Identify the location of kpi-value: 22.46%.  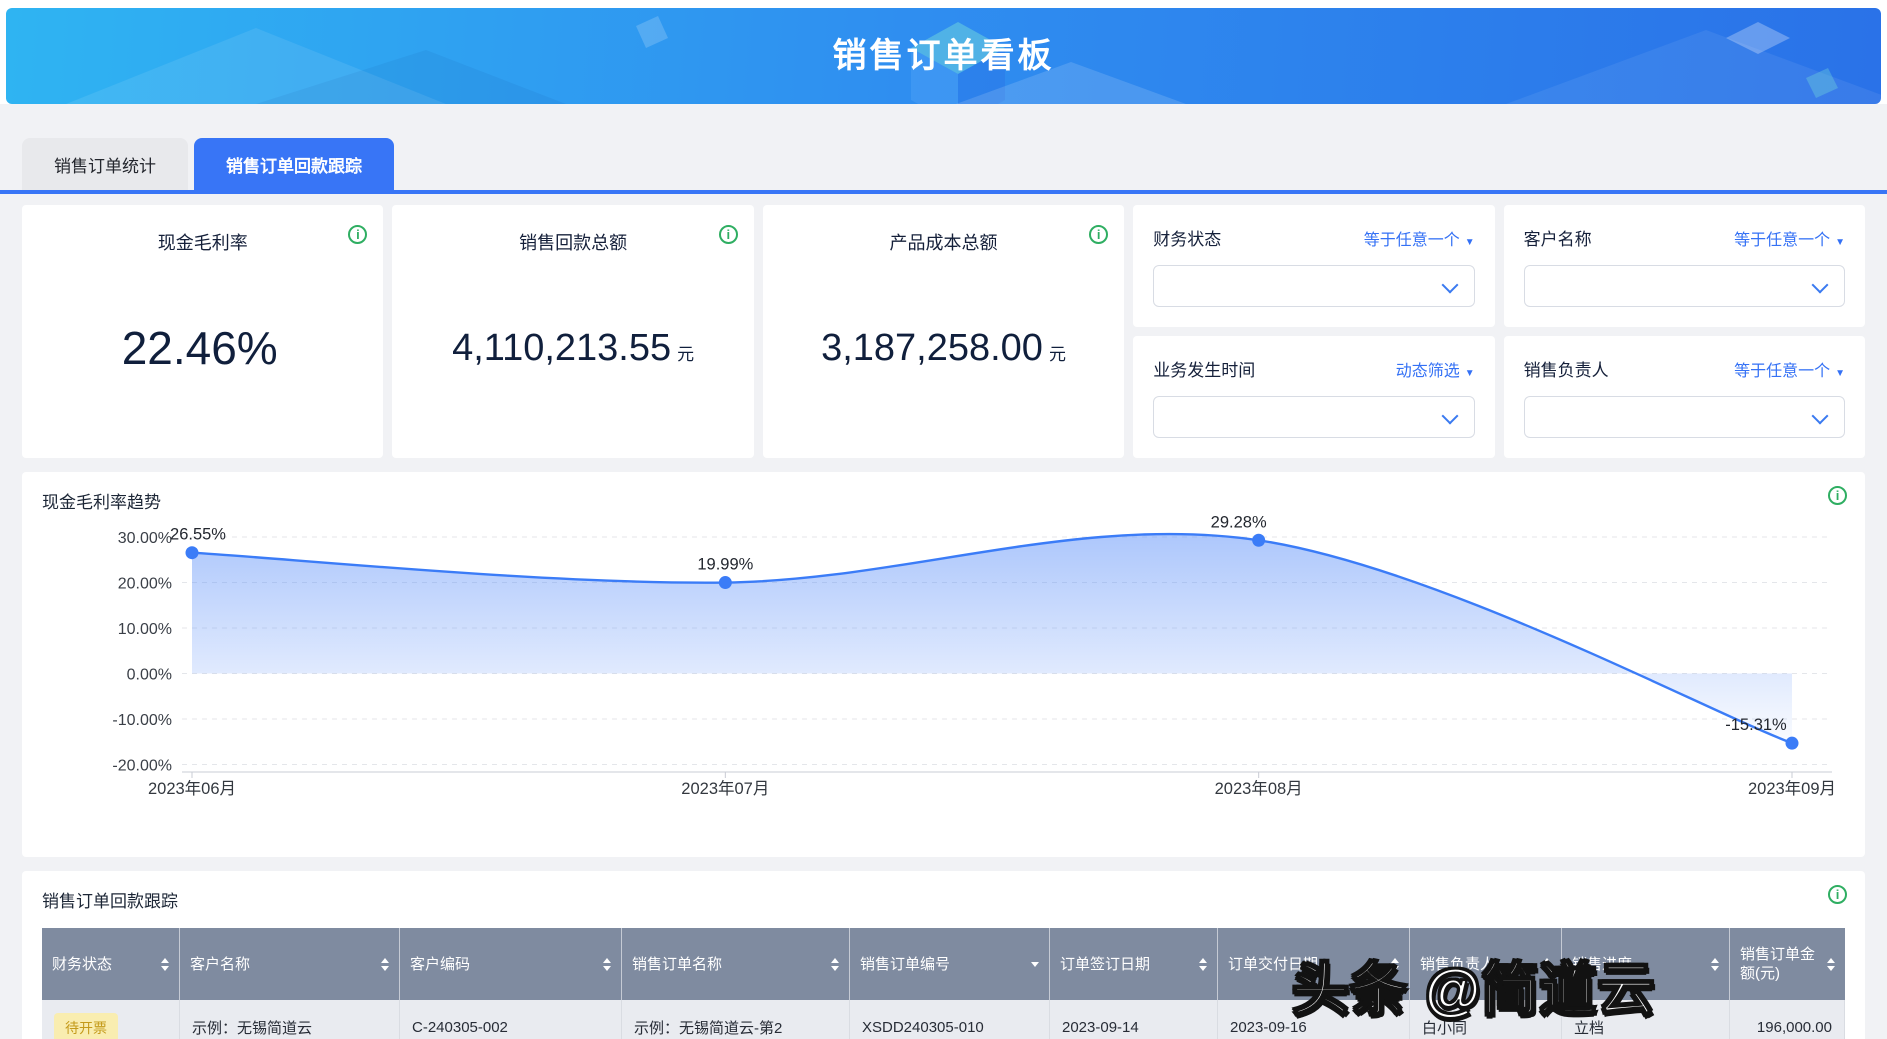
(202, 348).